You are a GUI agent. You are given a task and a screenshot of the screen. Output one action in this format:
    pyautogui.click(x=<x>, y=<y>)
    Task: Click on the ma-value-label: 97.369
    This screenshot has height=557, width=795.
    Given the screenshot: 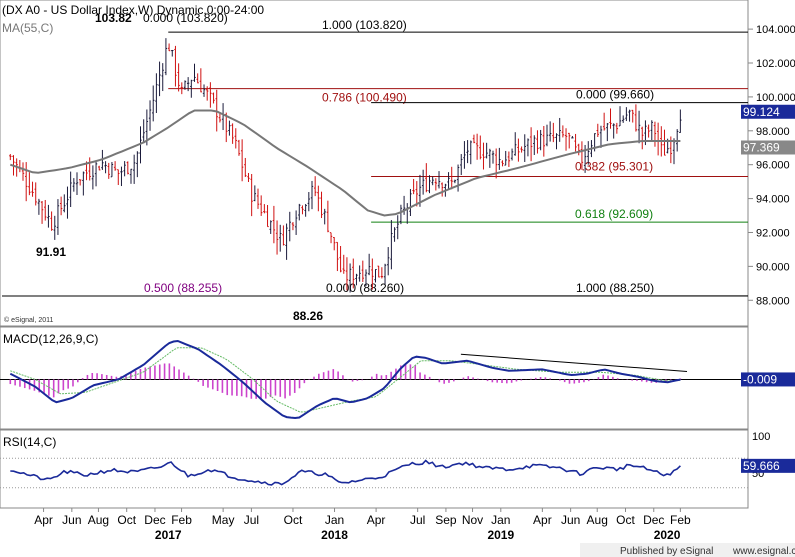 What is the action you would take?
    pyautogui.click(x=761, y=147)
    